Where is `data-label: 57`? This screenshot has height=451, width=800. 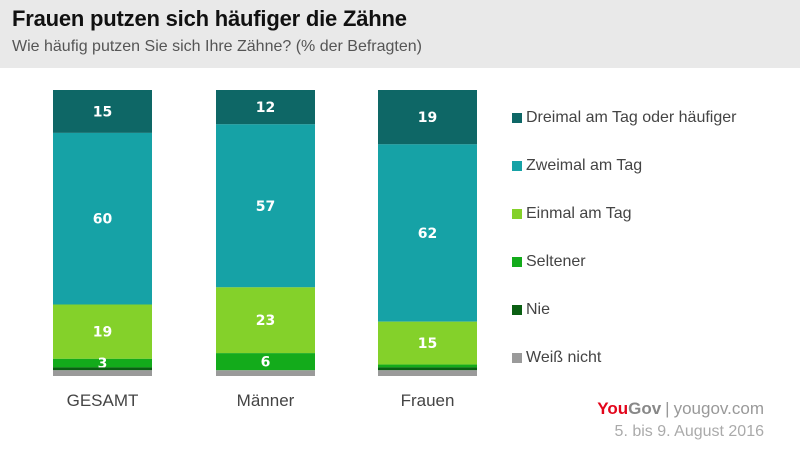
data-label: 57 is located at coordinates (265, 207).